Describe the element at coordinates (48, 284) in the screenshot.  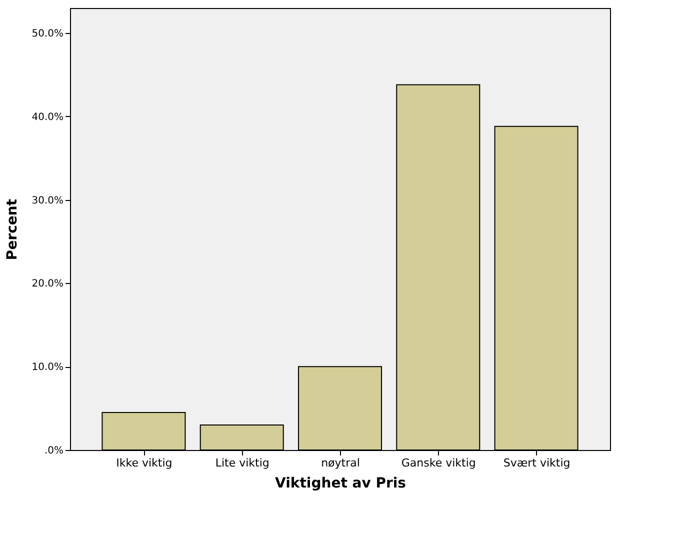
I see `y-tick-label: 20.0%` at that location.